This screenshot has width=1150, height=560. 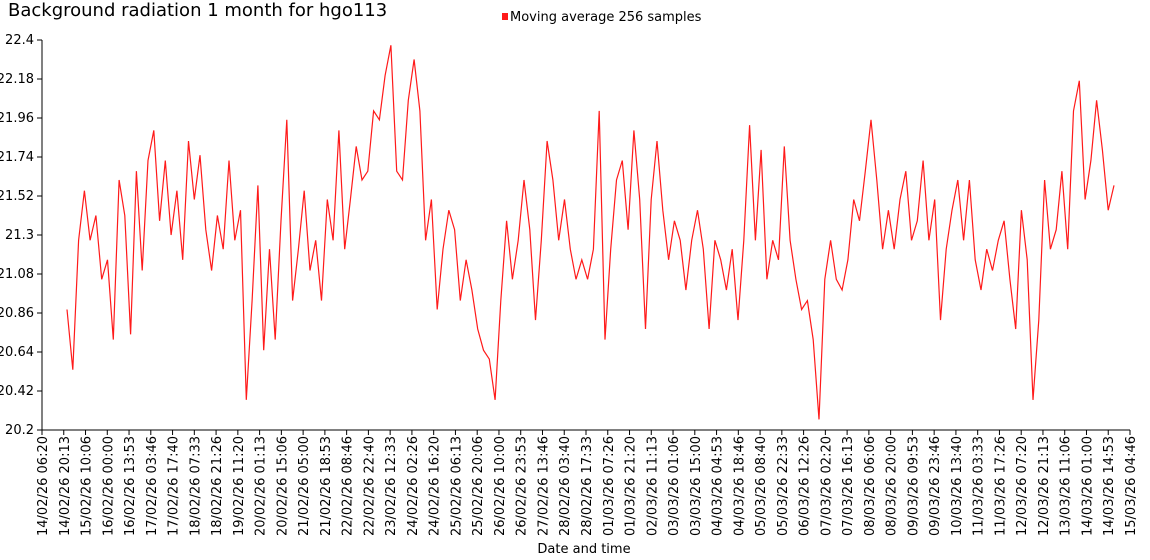 I want to click on x-tick-label: 06/03/26 12:26, so click(x=805, y=486).